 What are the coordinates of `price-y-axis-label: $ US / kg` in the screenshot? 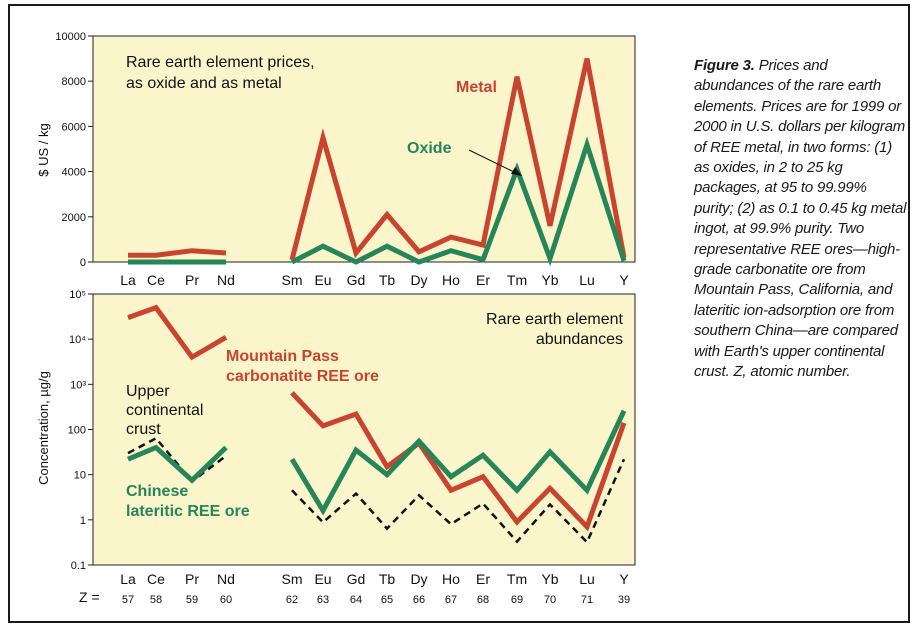 It's located at (43, 149).